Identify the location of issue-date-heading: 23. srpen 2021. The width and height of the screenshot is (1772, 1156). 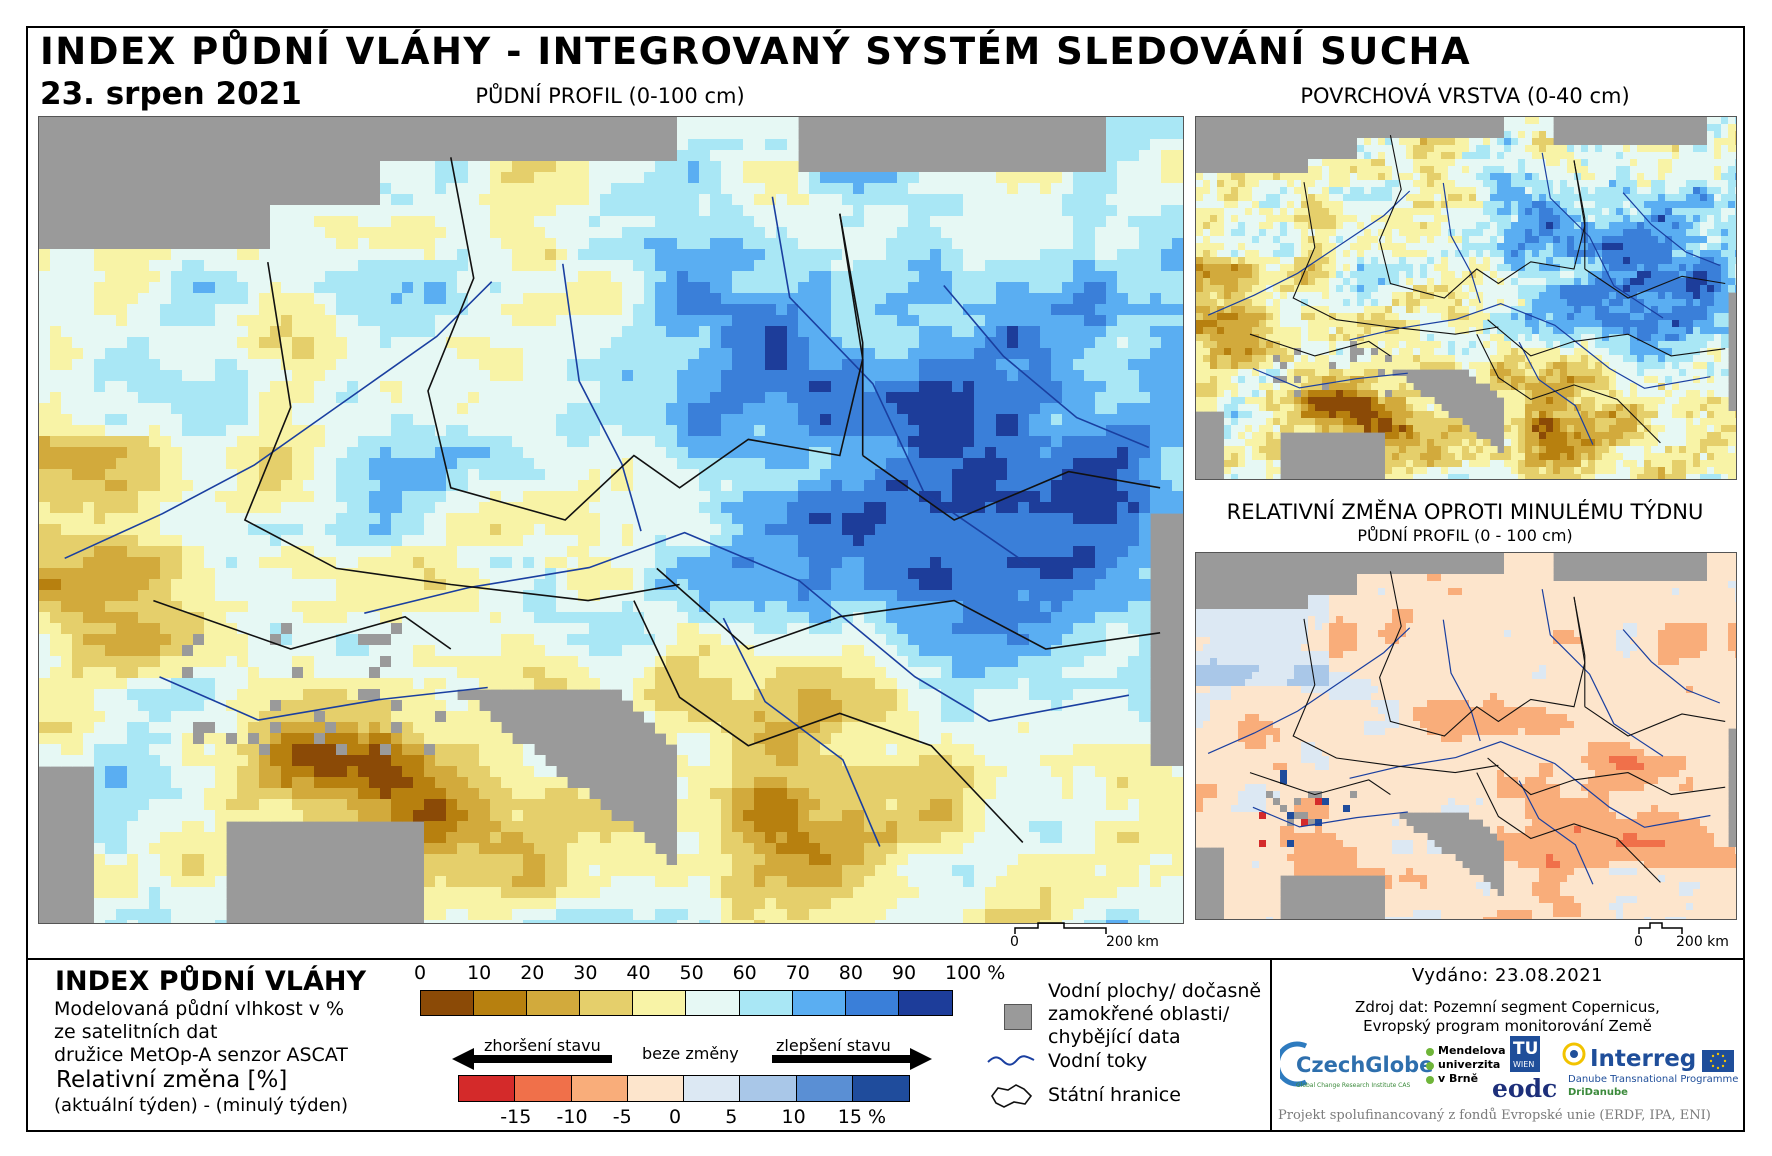
(171, 94).